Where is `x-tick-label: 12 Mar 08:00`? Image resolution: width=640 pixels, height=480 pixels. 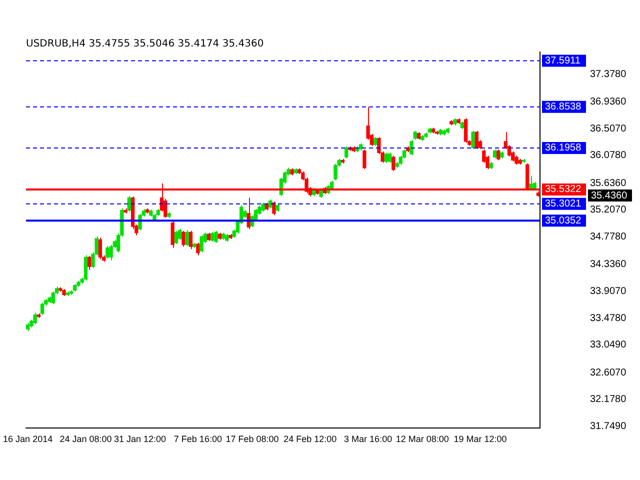 x-tick-label: 12 Mar 08:00 is located at coordinates (422, 439).